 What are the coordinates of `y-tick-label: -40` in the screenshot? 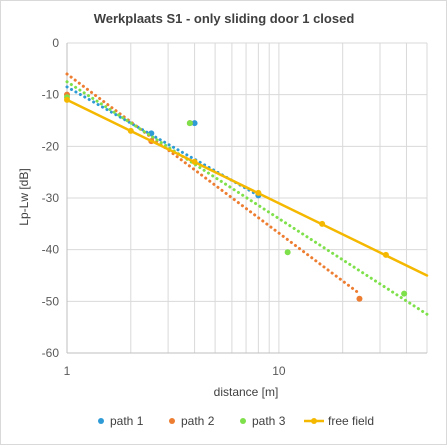 It's located at (51, 250).